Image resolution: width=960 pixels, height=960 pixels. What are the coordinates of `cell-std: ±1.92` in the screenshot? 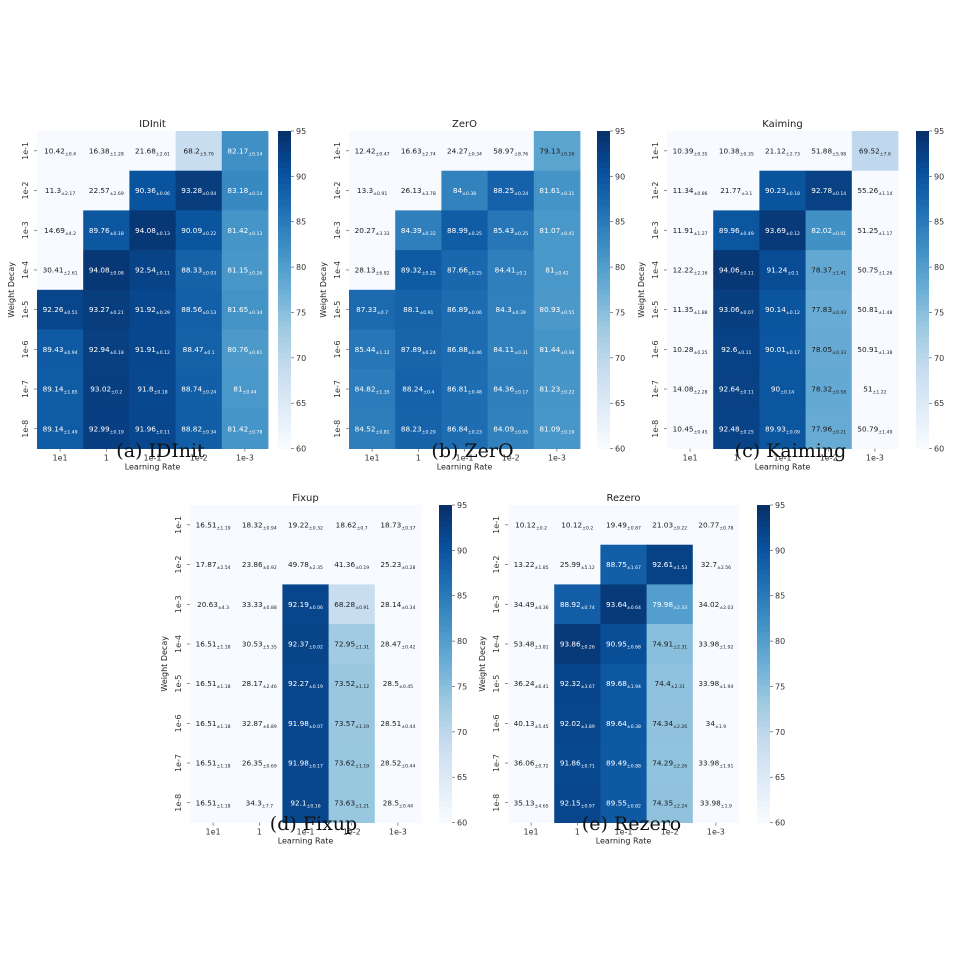 It's located at (726, 647).